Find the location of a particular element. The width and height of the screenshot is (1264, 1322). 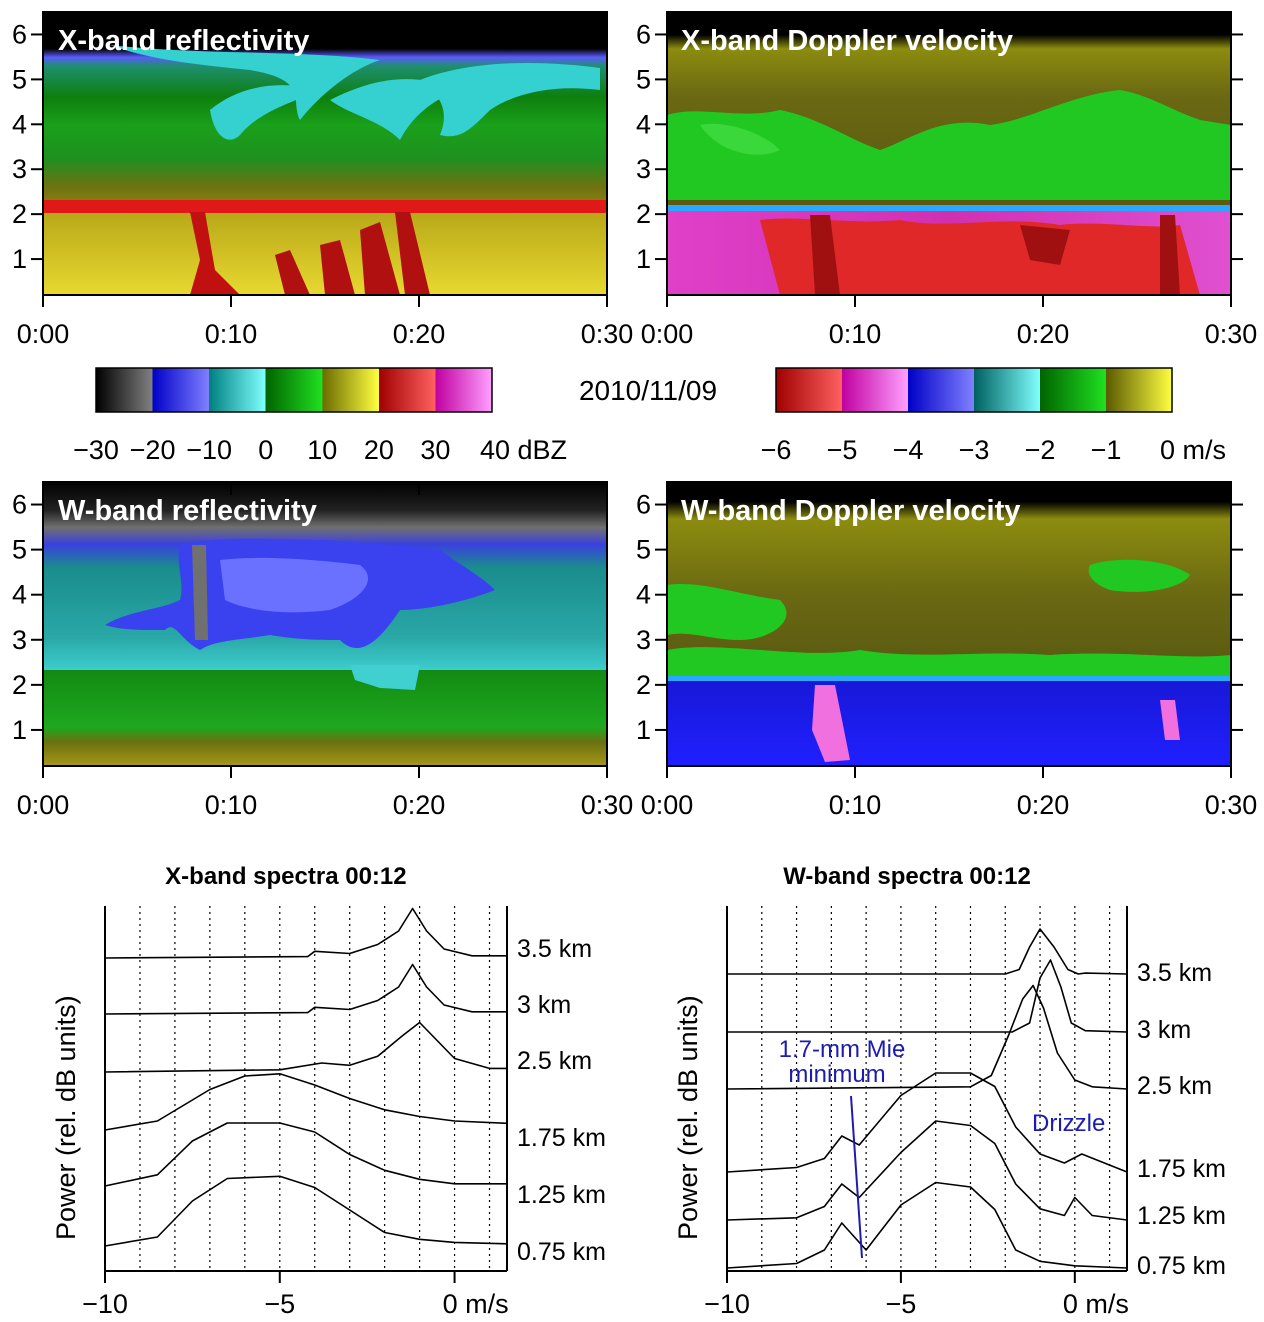

colorbar-tick-label: 0 m/s is located at coordinates (1193, 450).